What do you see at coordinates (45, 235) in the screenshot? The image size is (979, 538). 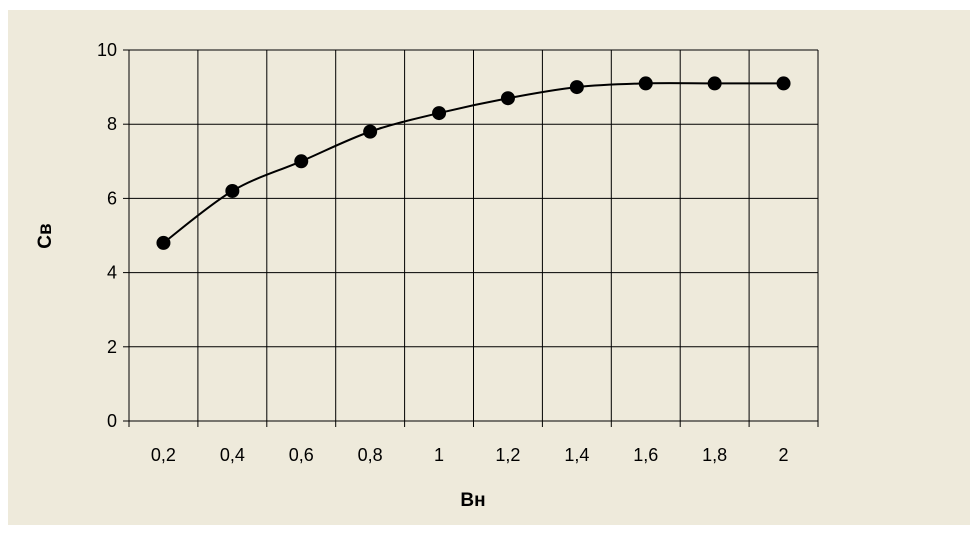 I see `y-axis-title: Св` at bounding box center [45, 235].